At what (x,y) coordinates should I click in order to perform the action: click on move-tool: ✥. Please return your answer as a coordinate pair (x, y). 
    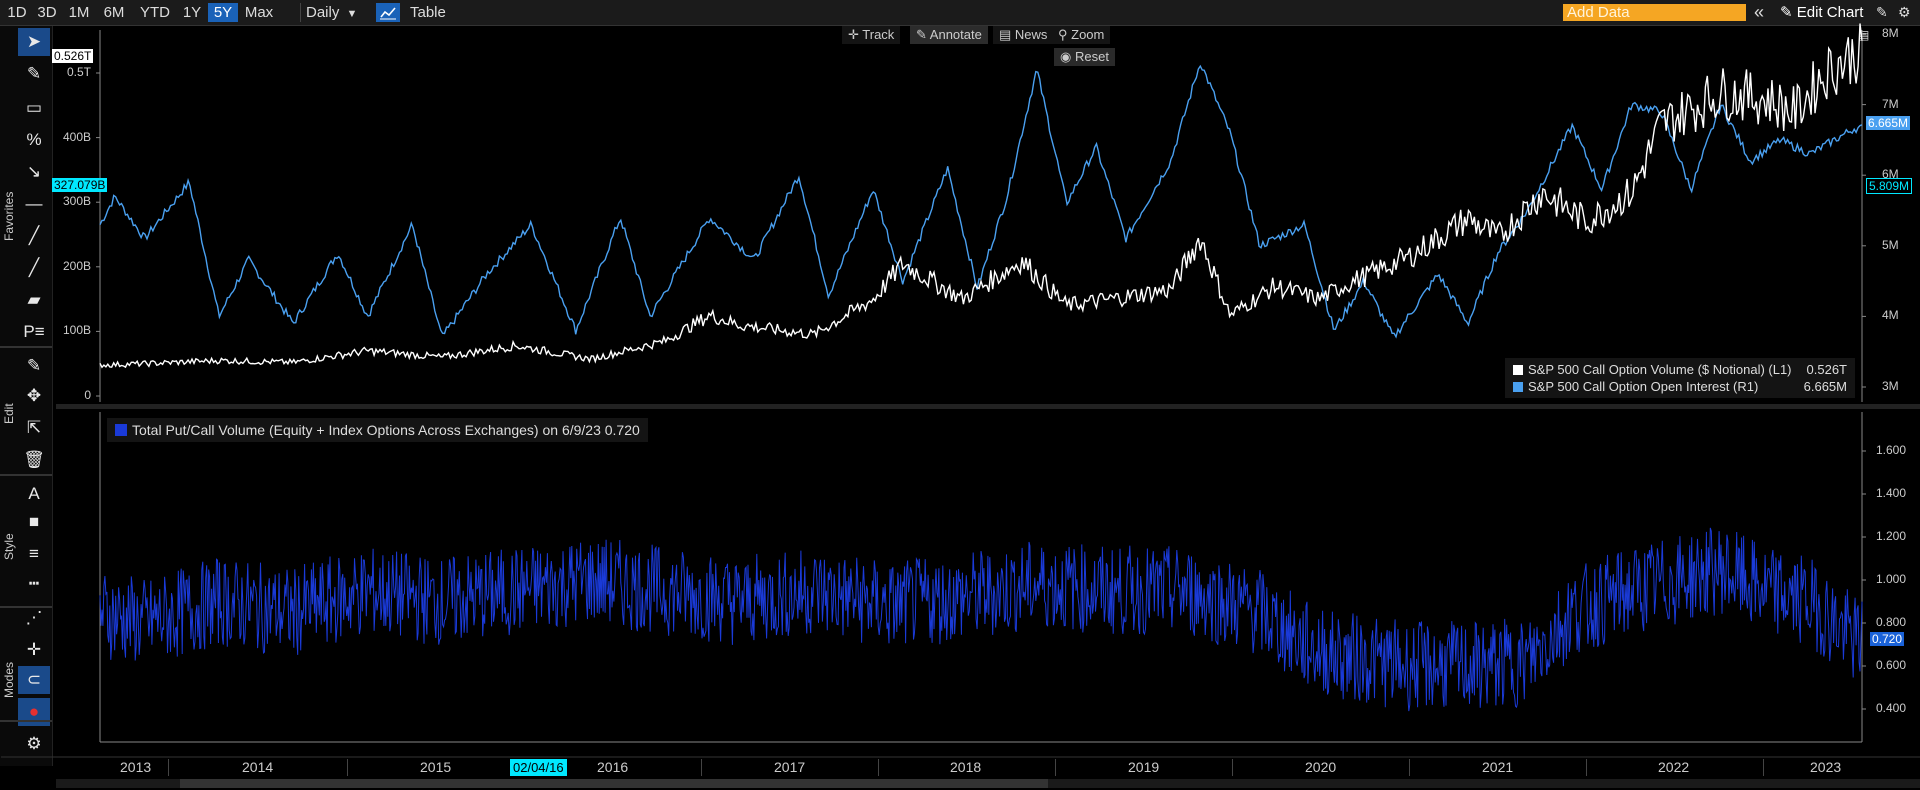
    Looking at the image, I should click on (34, 396).